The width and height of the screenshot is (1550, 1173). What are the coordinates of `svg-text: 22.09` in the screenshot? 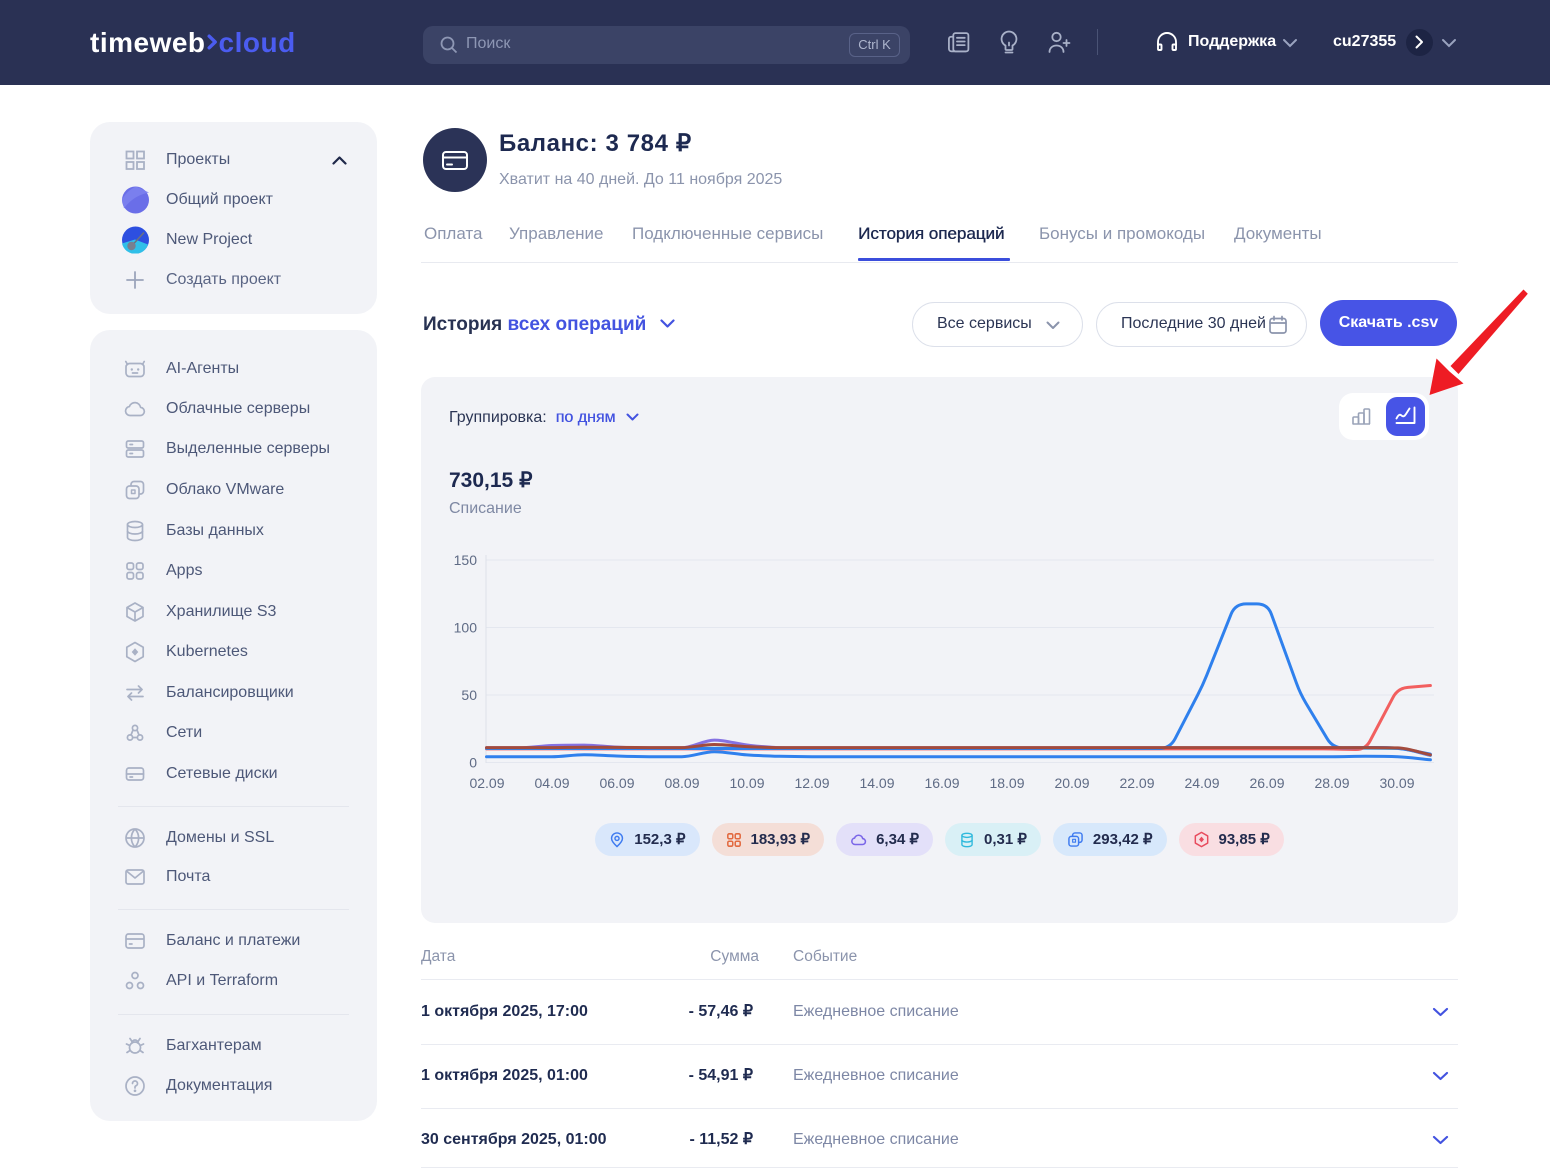 It's located at (1136, 783).